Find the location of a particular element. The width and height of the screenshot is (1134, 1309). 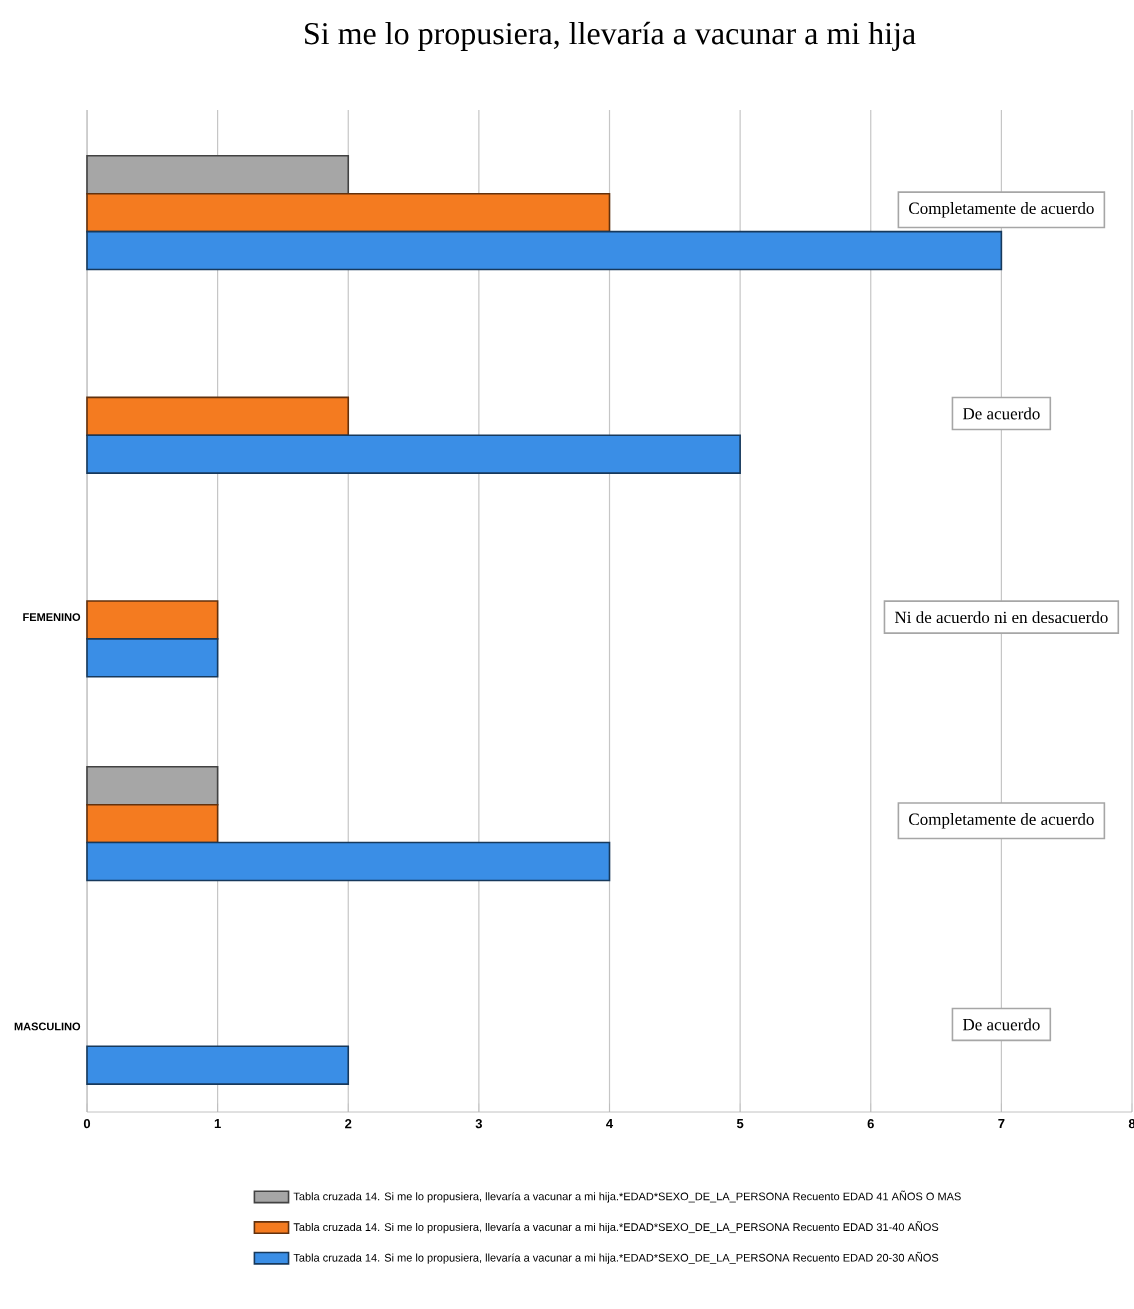

text: MASCULINO is located at coordinates (47, 1026).